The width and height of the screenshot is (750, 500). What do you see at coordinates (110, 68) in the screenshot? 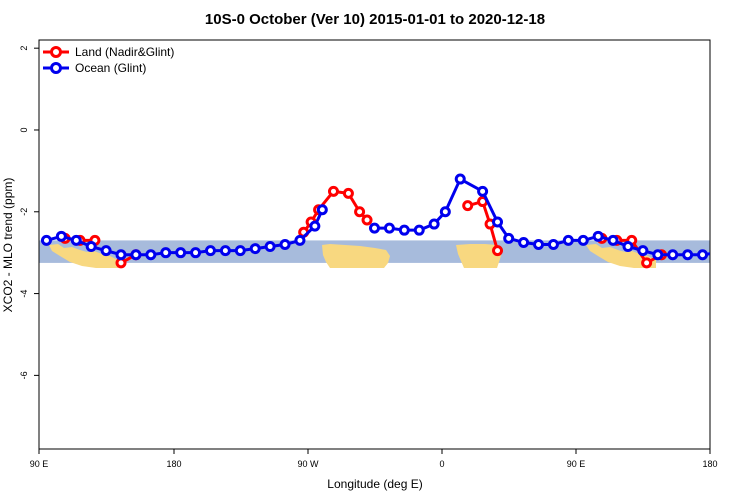
I see `legend-ocean-label: Ocean (Glint)` at bounding box center [110, 68].